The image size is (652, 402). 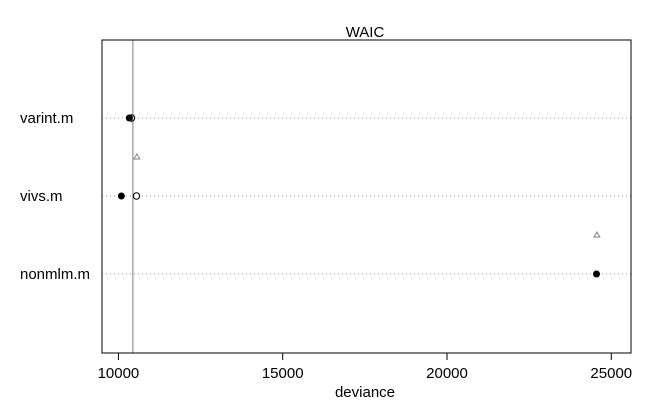 What do you see at coordinates (596, 274) in the screenshot?
I see `point-filled-nonmlm-m` at bounding box center [596, 274].